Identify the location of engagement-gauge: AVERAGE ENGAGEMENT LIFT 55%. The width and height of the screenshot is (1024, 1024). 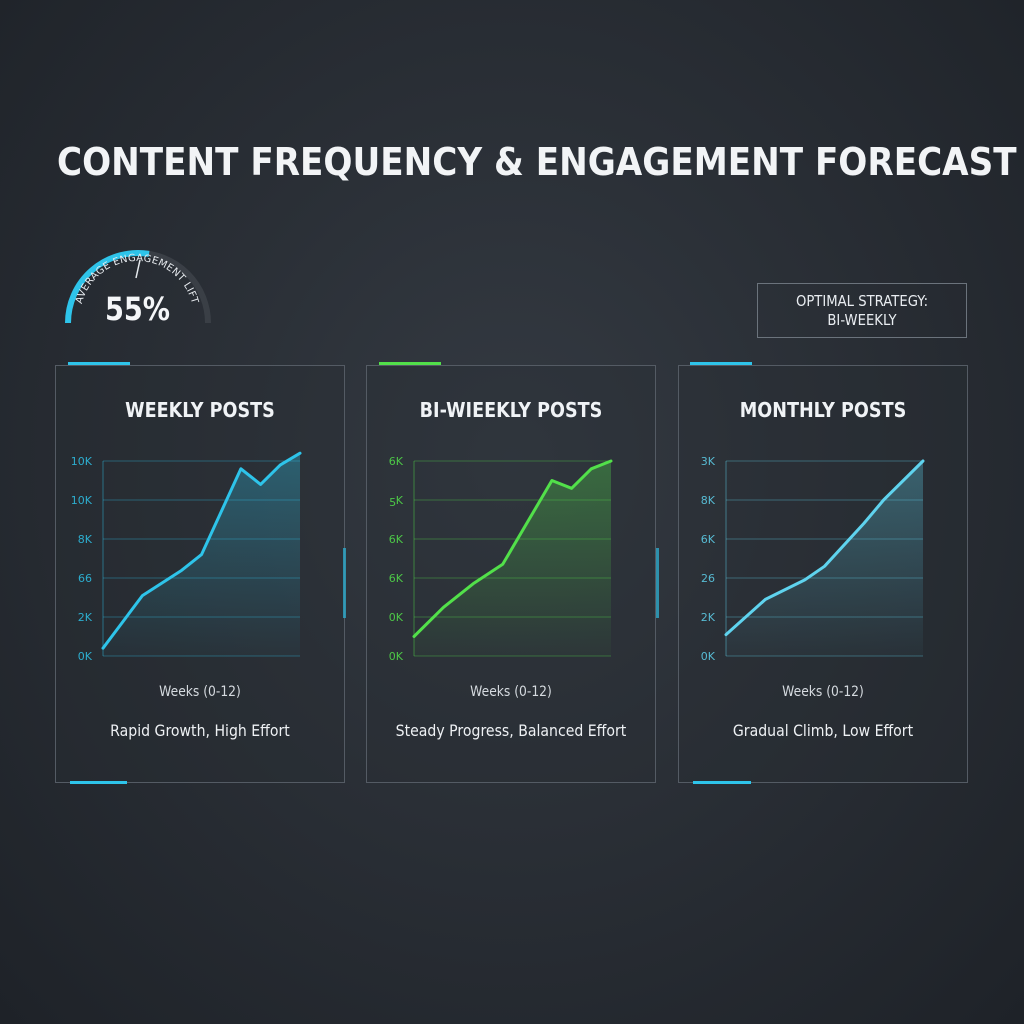
(137, 283).